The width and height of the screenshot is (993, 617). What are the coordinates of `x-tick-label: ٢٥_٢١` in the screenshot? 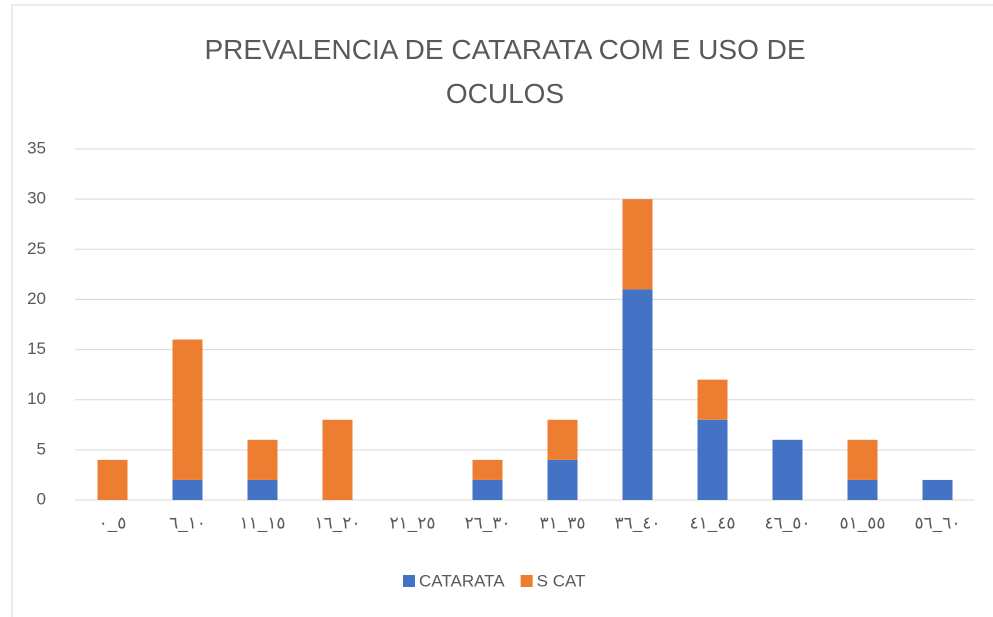 It's located at (413, 522).